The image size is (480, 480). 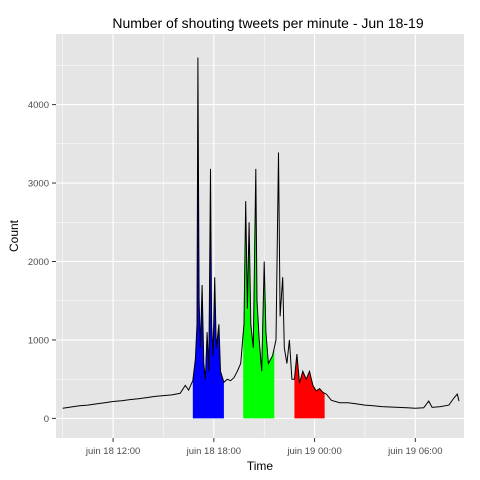 I want to click on x-tick-label: juin 19 06:00, so click(x=414, y=451).